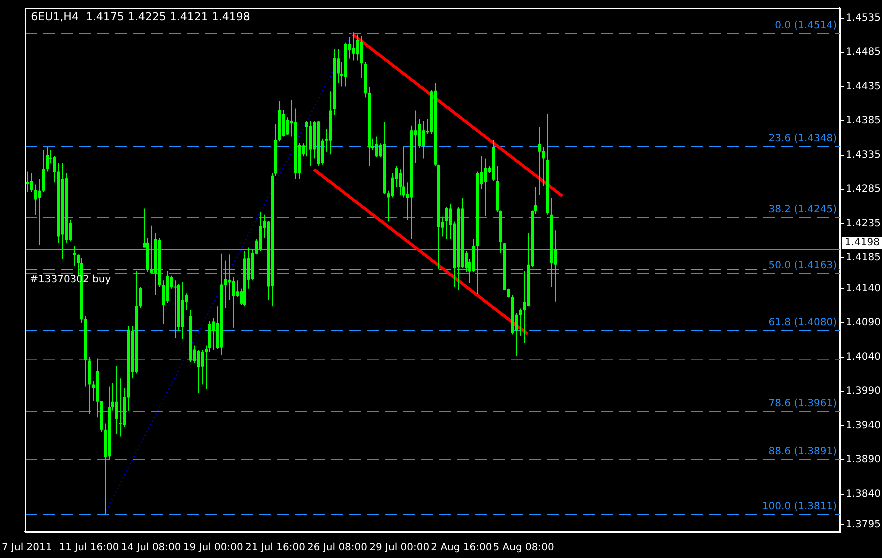 The image size is (882, 558). What do you see at coordinates (863, 258) in the screenshot?
I see `y-tick-label: 1.4185` at bounding box center [863, 258].